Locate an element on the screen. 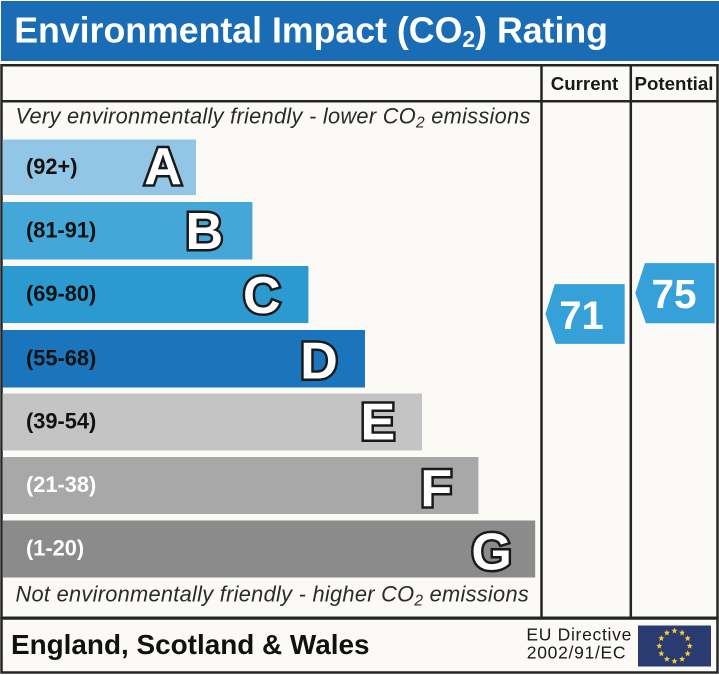  svg-text: Potential is located at coordinates (674, 83).